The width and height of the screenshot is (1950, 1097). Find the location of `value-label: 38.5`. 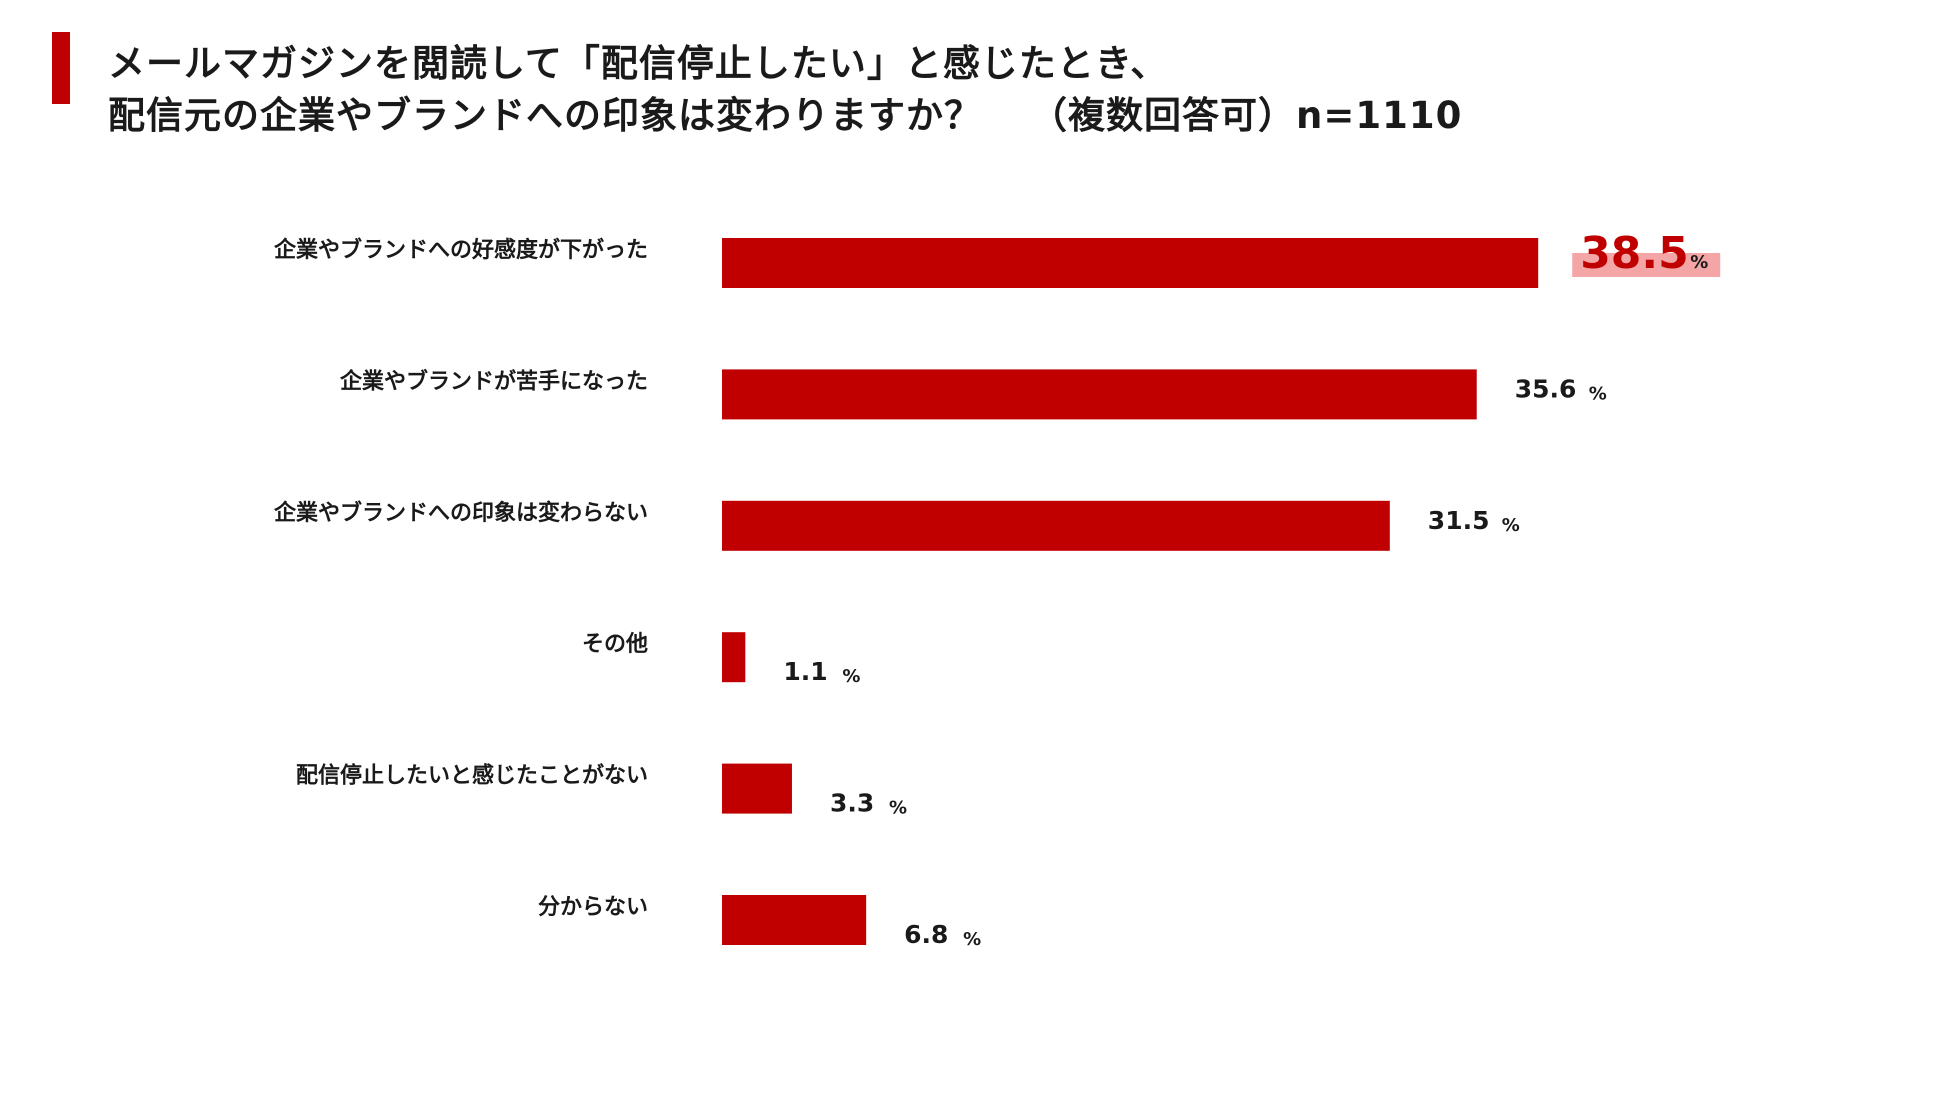

value-label: 38.5 is located at coordinates (1634, 253).